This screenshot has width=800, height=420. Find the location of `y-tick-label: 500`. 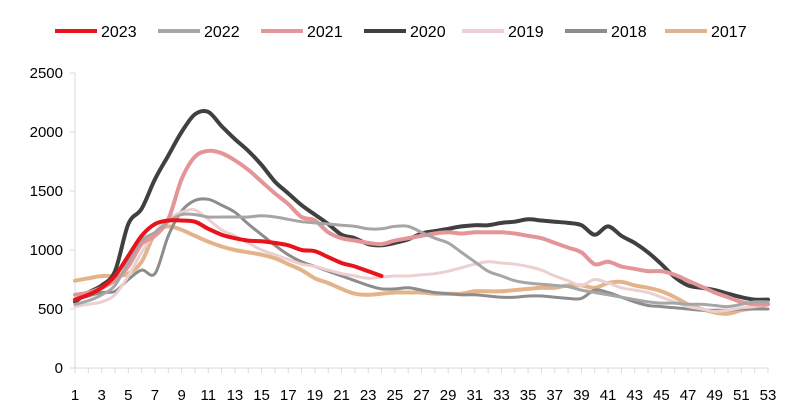

y-tick-label: 500 is located at coordinates (50, 309).